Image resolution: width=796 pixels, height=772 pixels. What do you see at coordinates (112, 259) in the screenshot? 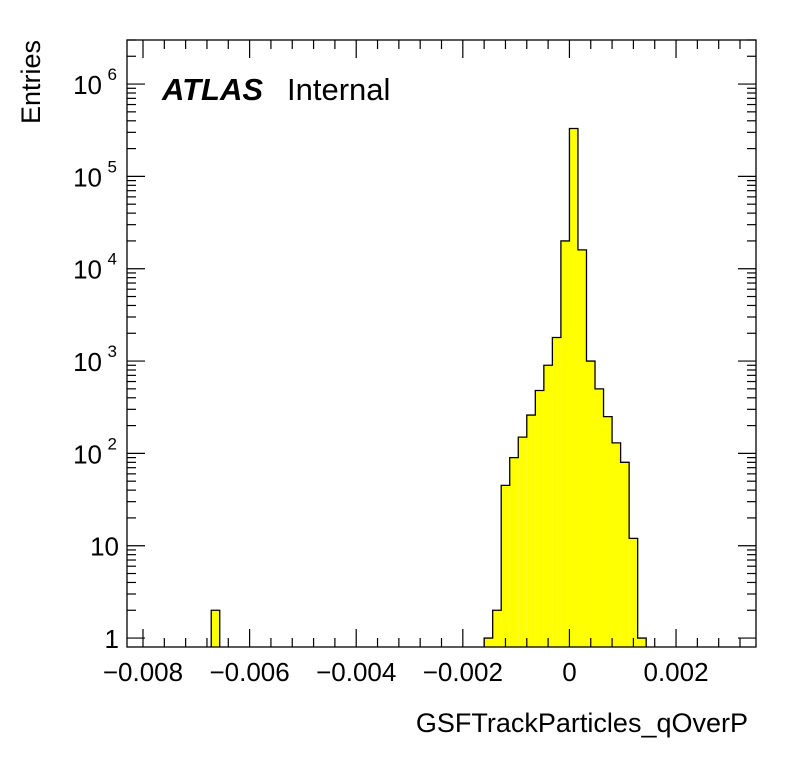
I see `y-tick-exponent: 4` at bounding box center [112, 259].